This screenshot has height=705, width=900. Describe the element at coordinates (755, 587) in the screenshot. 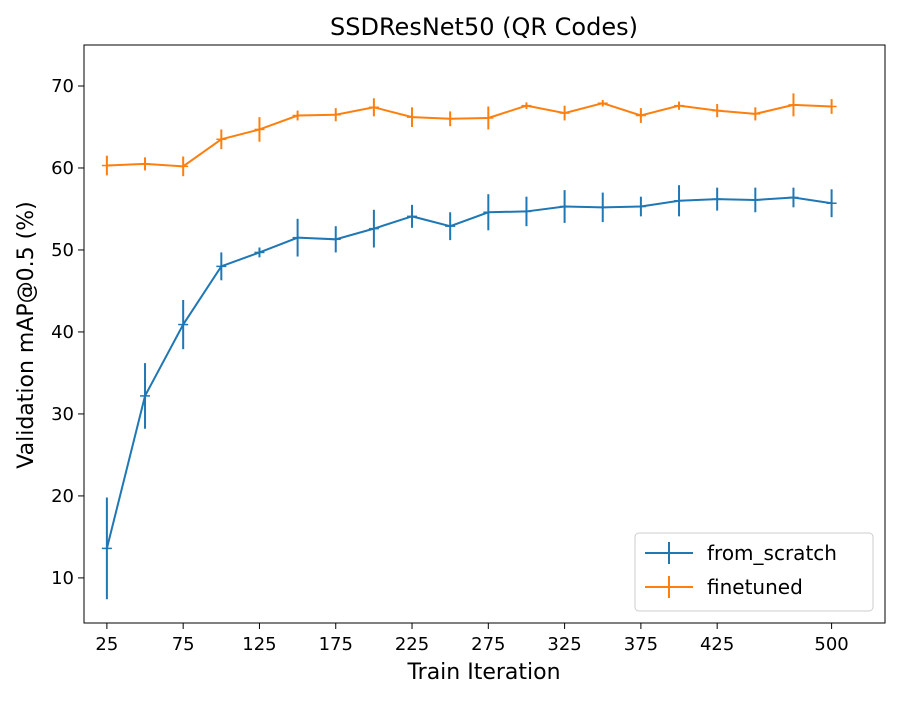

I see `legend-label-finetuned: finetuned` at that location.